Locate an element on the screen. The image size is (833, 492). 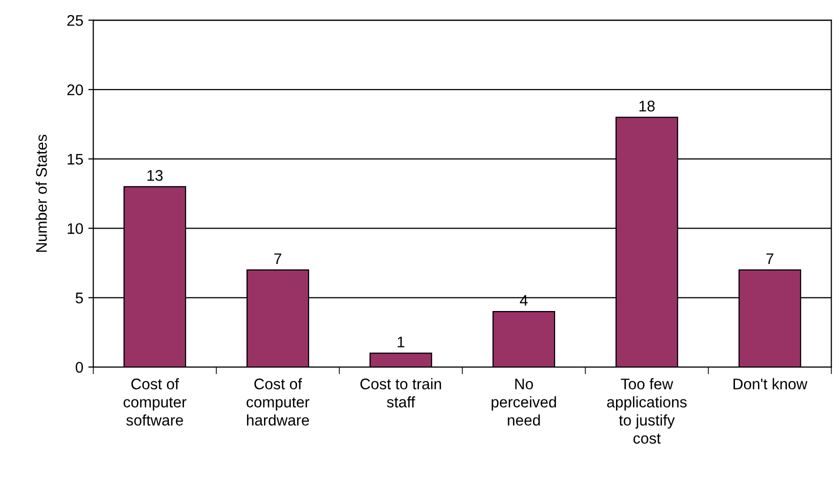
x-tick-label: Cost of computer software is located at coordinates (155, 402).